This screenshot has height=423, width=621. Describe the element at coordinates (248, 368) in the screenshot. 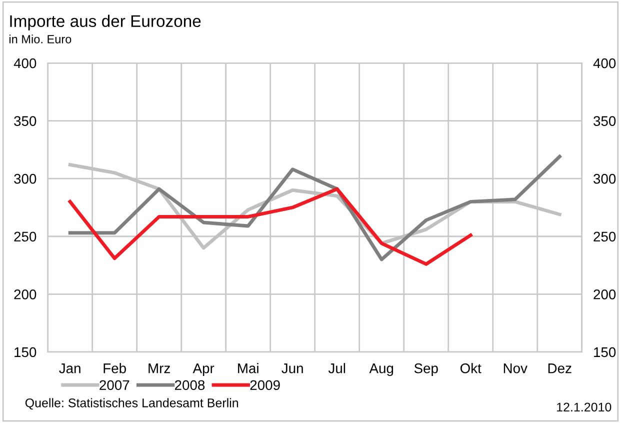

I see `x-tick-label: Mai` at that location.